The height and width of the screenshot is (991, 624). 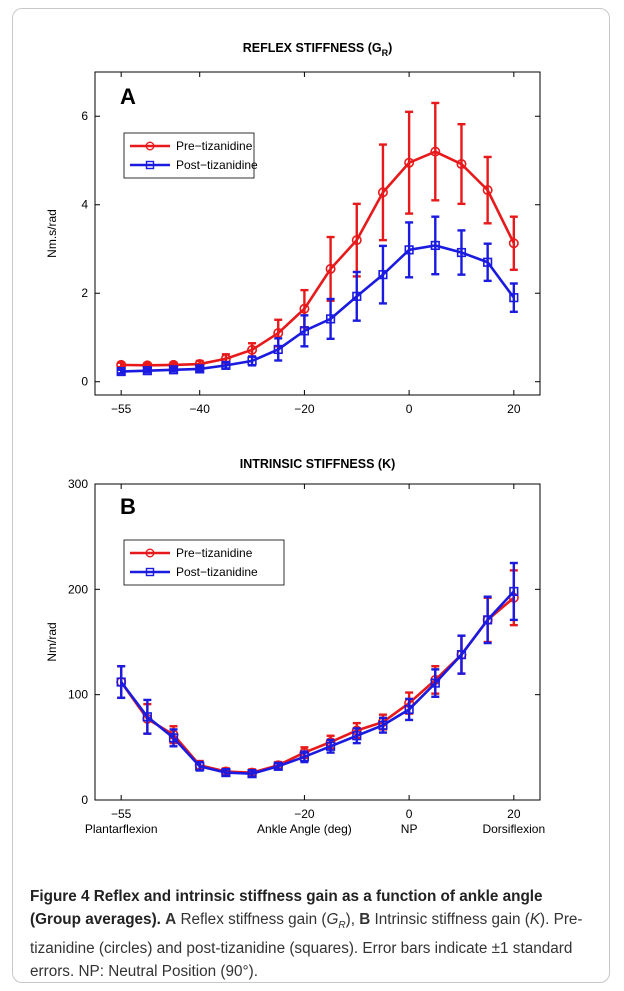 What do you see at coordinates (318, 464) in the screenshot?
I see `chart-title: INTRINSIC STIFFNESS (K)` at bounding box center [318, 464].